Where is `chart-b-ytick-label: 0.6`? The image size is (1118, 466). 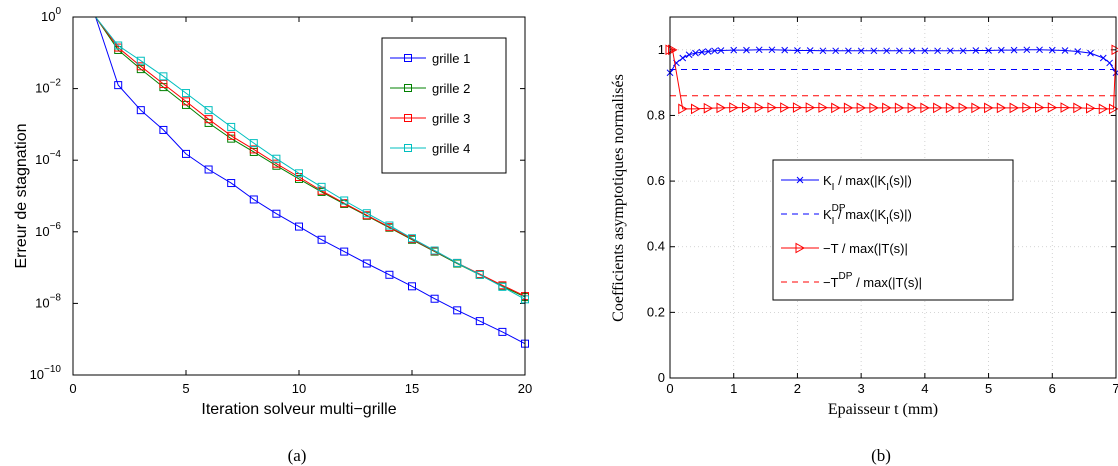
chart-b-ytick-label: 0.6 is located at coordinates (656, 180).